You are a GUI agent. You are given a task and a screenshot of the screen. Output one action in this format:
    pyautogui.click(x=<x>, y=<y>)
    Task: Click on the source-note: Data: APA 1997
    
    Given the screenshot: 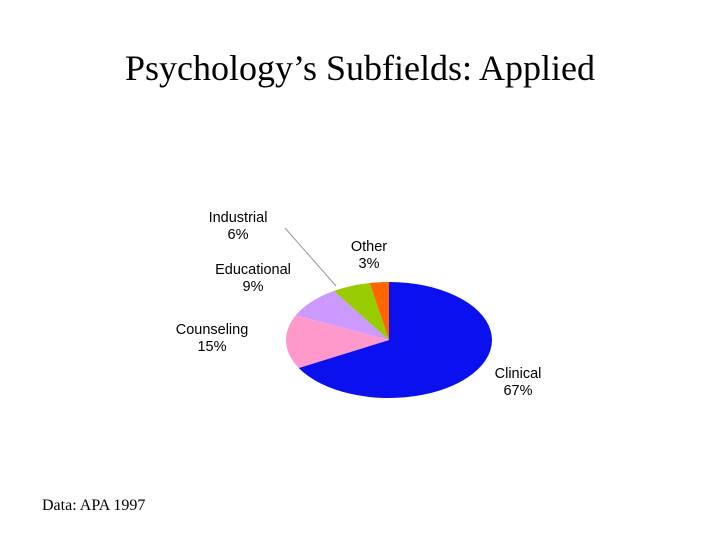 What is the action you would take?
    pyautogui.click(x=93, y=505)
    